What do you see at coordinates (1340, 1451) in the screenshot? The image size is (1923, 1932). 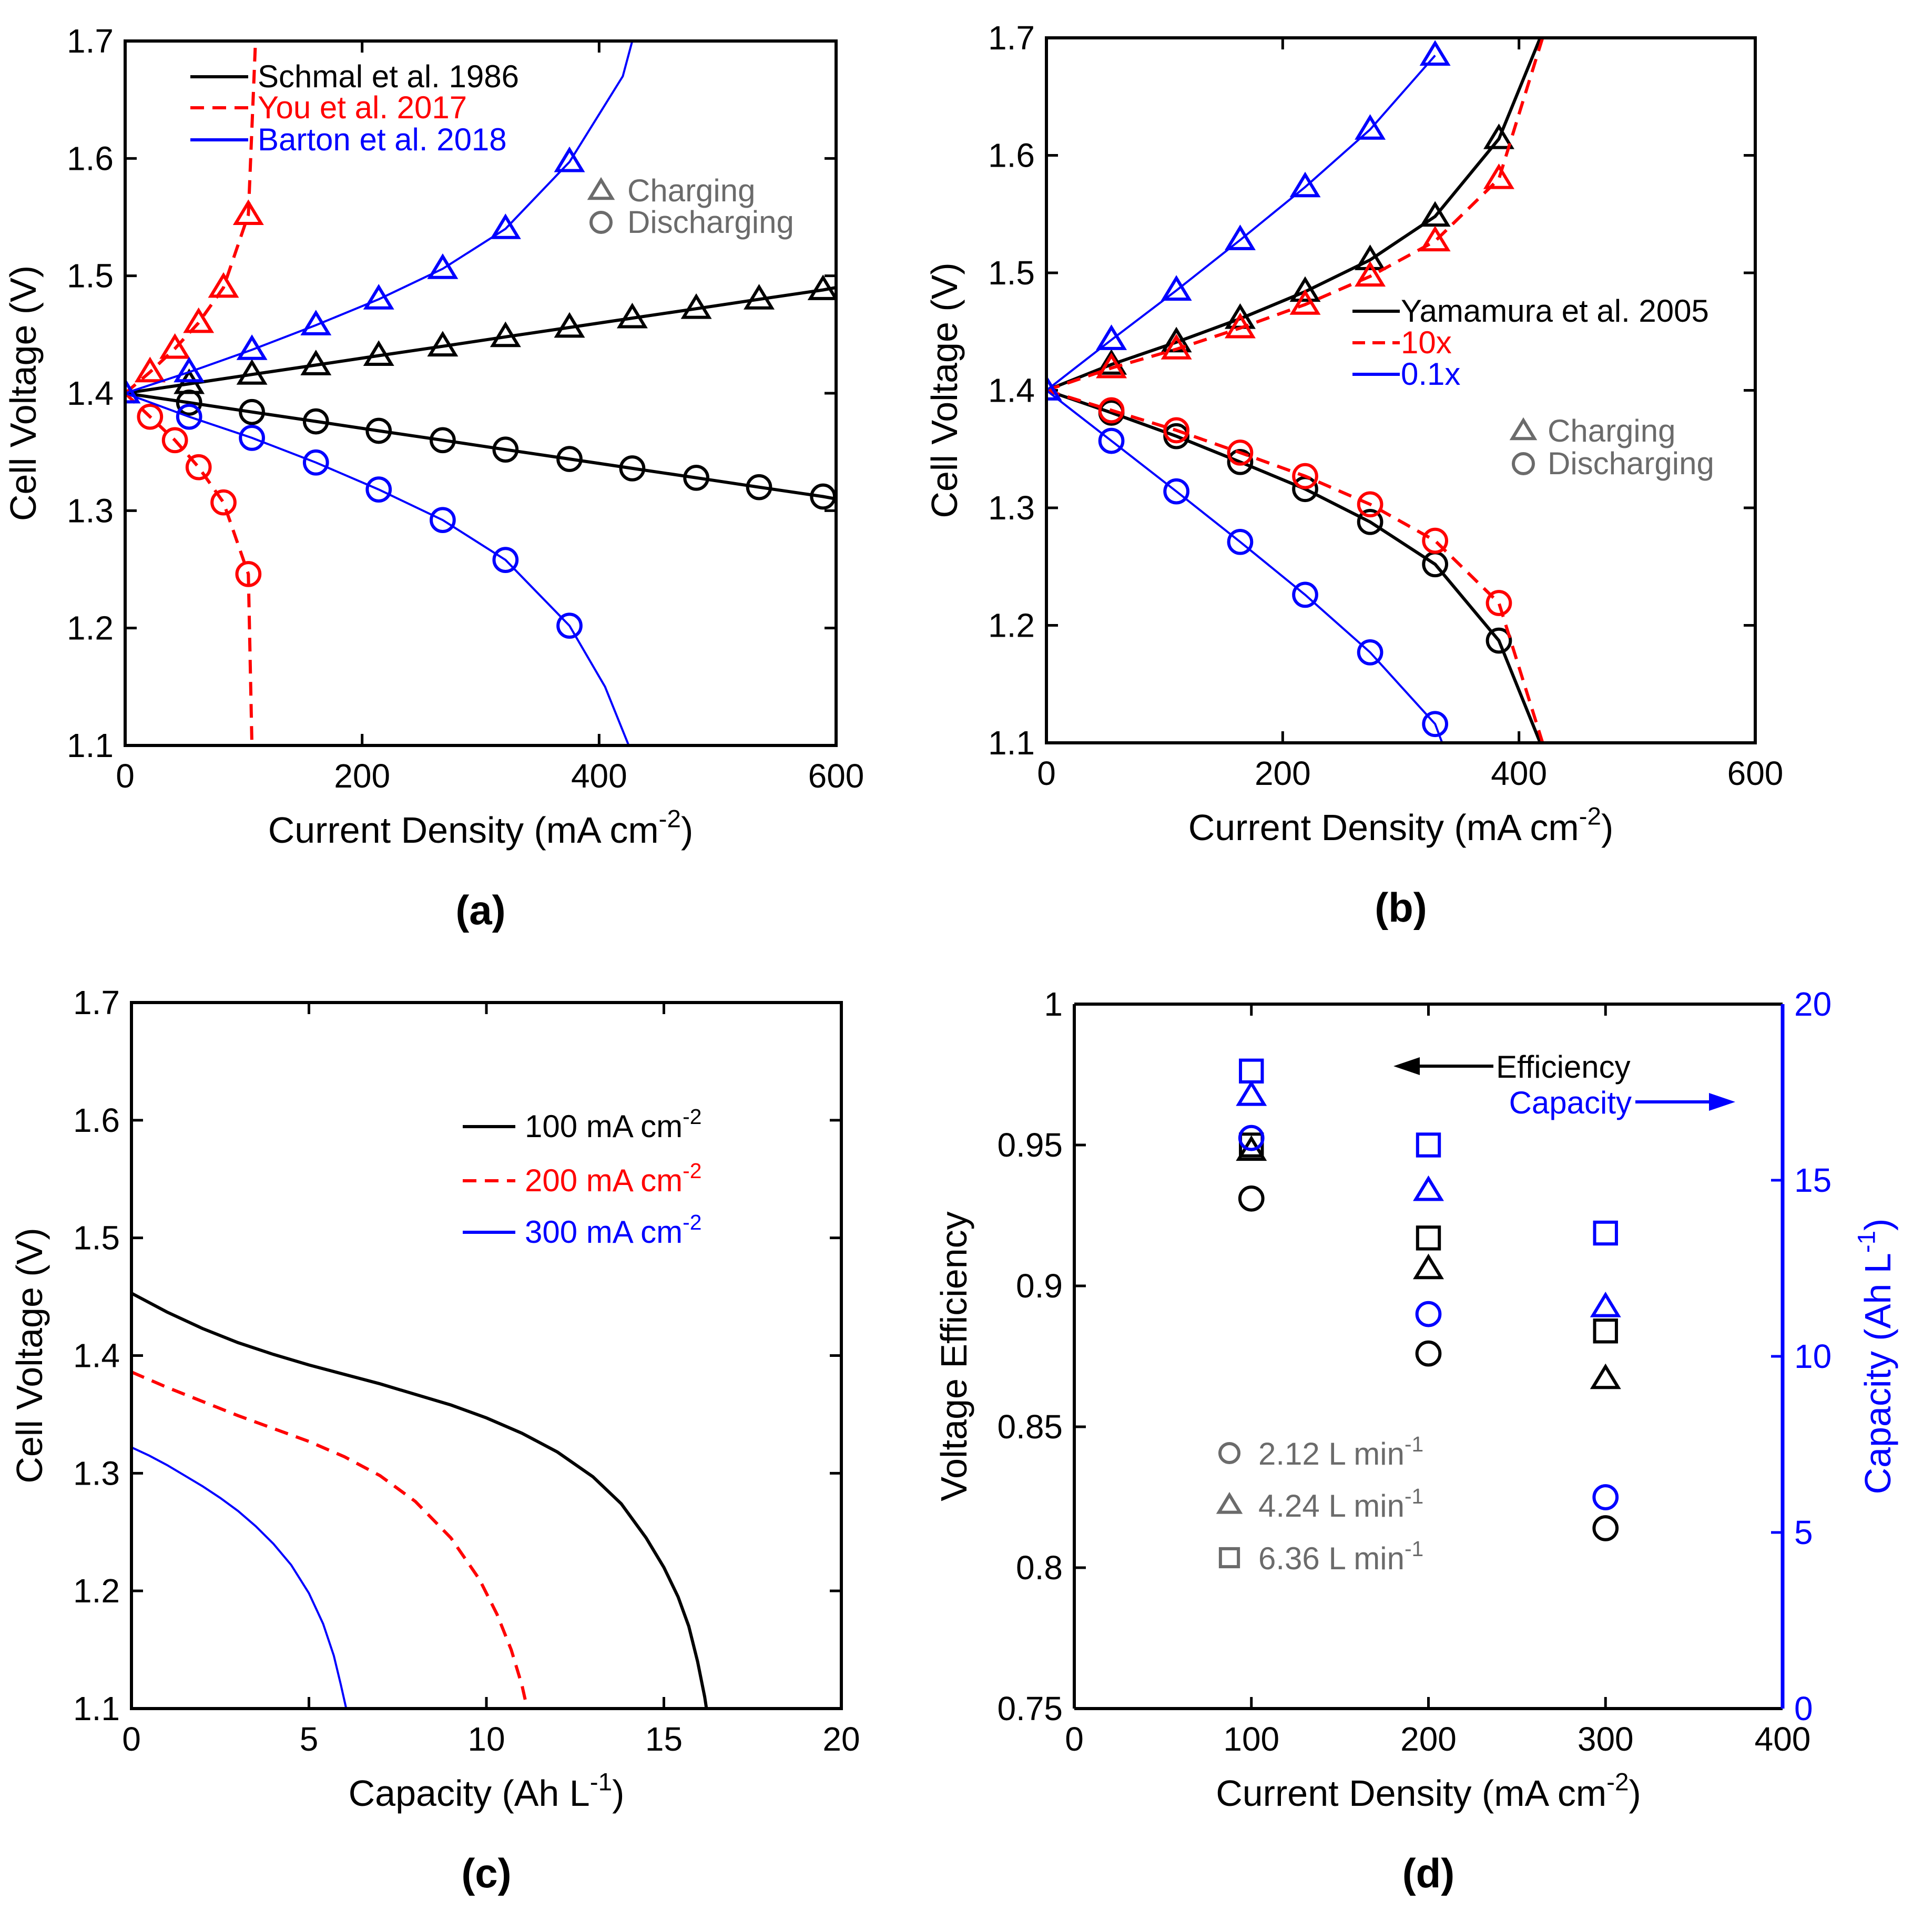 I see `legend-label: 2.12 L min-1` at bounding box center [1340, 1451].